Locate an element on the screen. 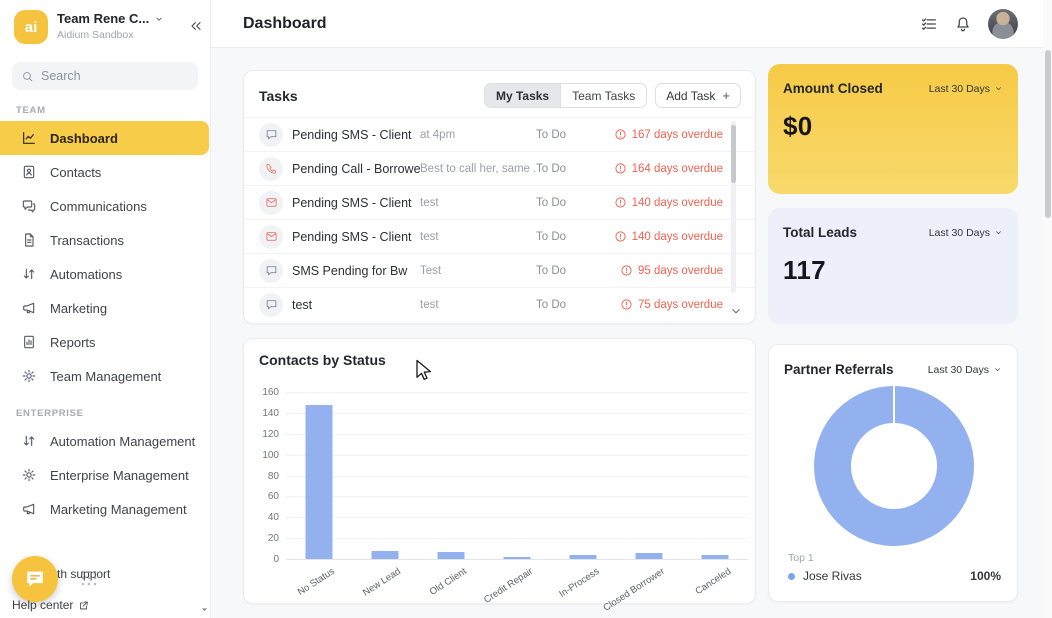 The height and width of the screenshot is (618, 1052). sidebar-item-dashboard: Dashboard is located at coordinates (104, 138).